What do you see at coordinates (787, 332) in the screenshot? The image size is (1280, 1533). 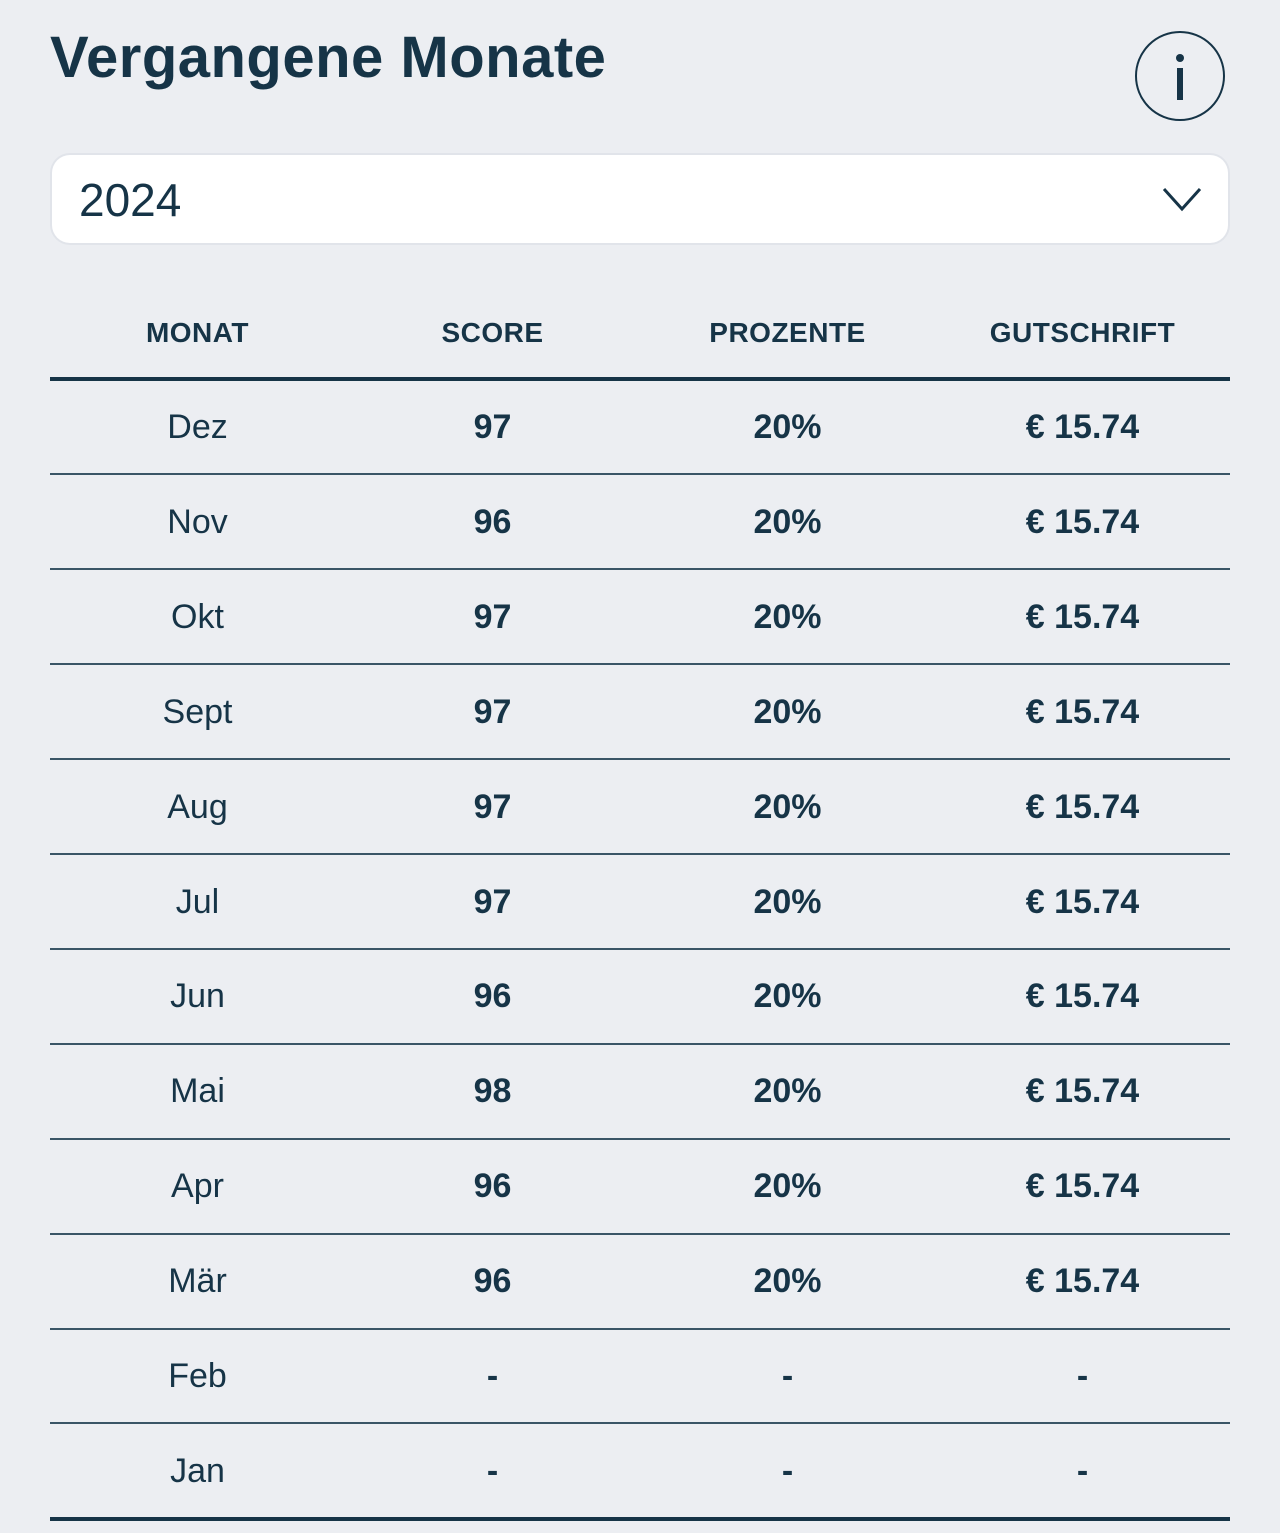 I see `column-header: PROZENTE` at bounding box center [787, 332].